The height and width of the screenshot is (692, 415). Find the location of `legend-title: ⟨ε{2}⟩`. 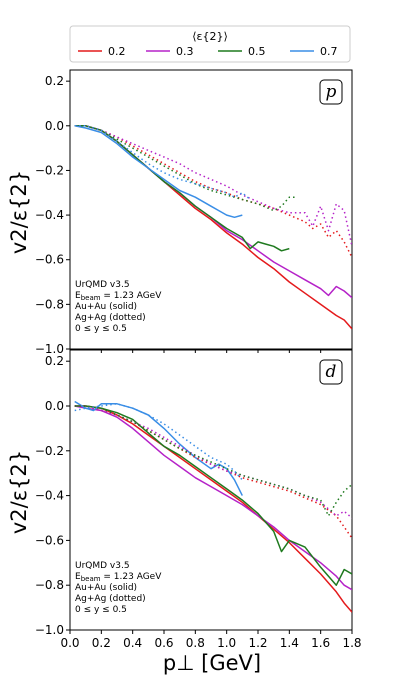

legend-title: ⟨ε{2}⟩ is located at coordinates (210, 36).